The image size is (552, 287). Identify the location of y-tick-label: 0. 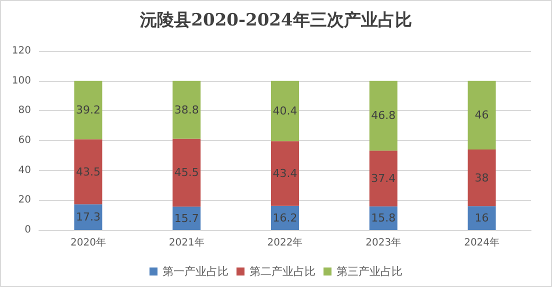
(27, 230).